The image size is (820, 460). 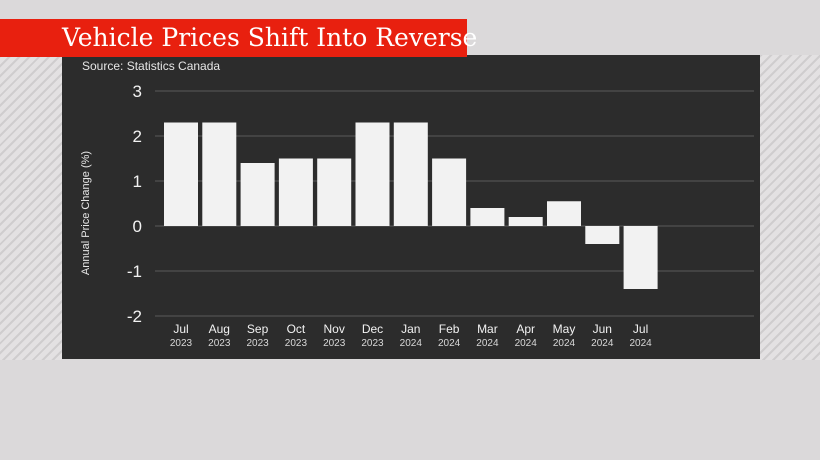 What do you see at coordinates (137, 226) in the screenshot?
I see `y-tick-label: 0` at bounding box center [137, 226].